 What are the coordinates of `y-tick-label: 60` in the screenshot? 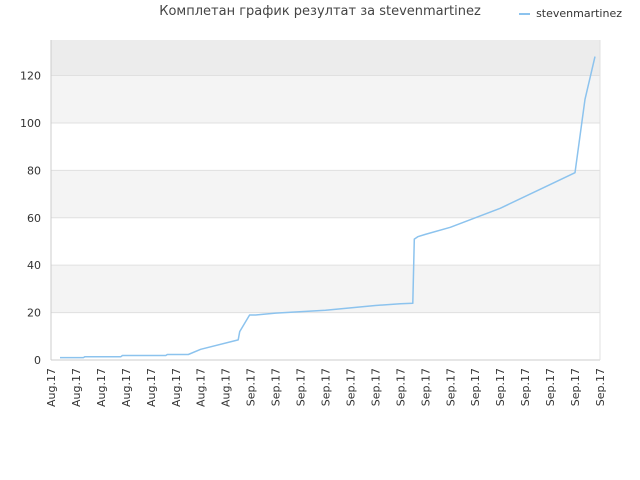 It's located at (34, 218).